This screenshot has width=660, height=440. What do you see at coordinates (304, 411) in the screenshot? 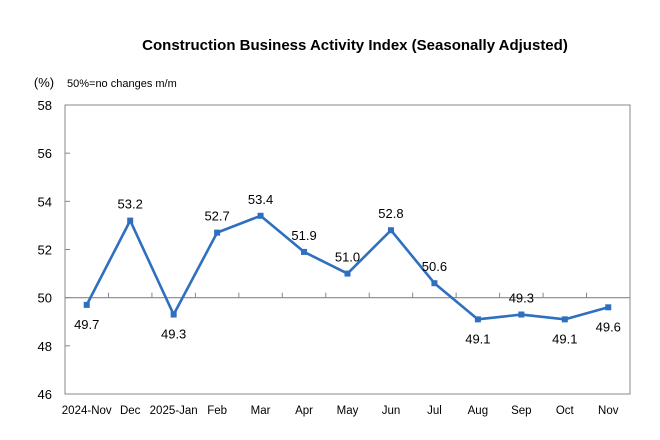
I see `x-tick-label: Apr` at bounding box center [304, 411].